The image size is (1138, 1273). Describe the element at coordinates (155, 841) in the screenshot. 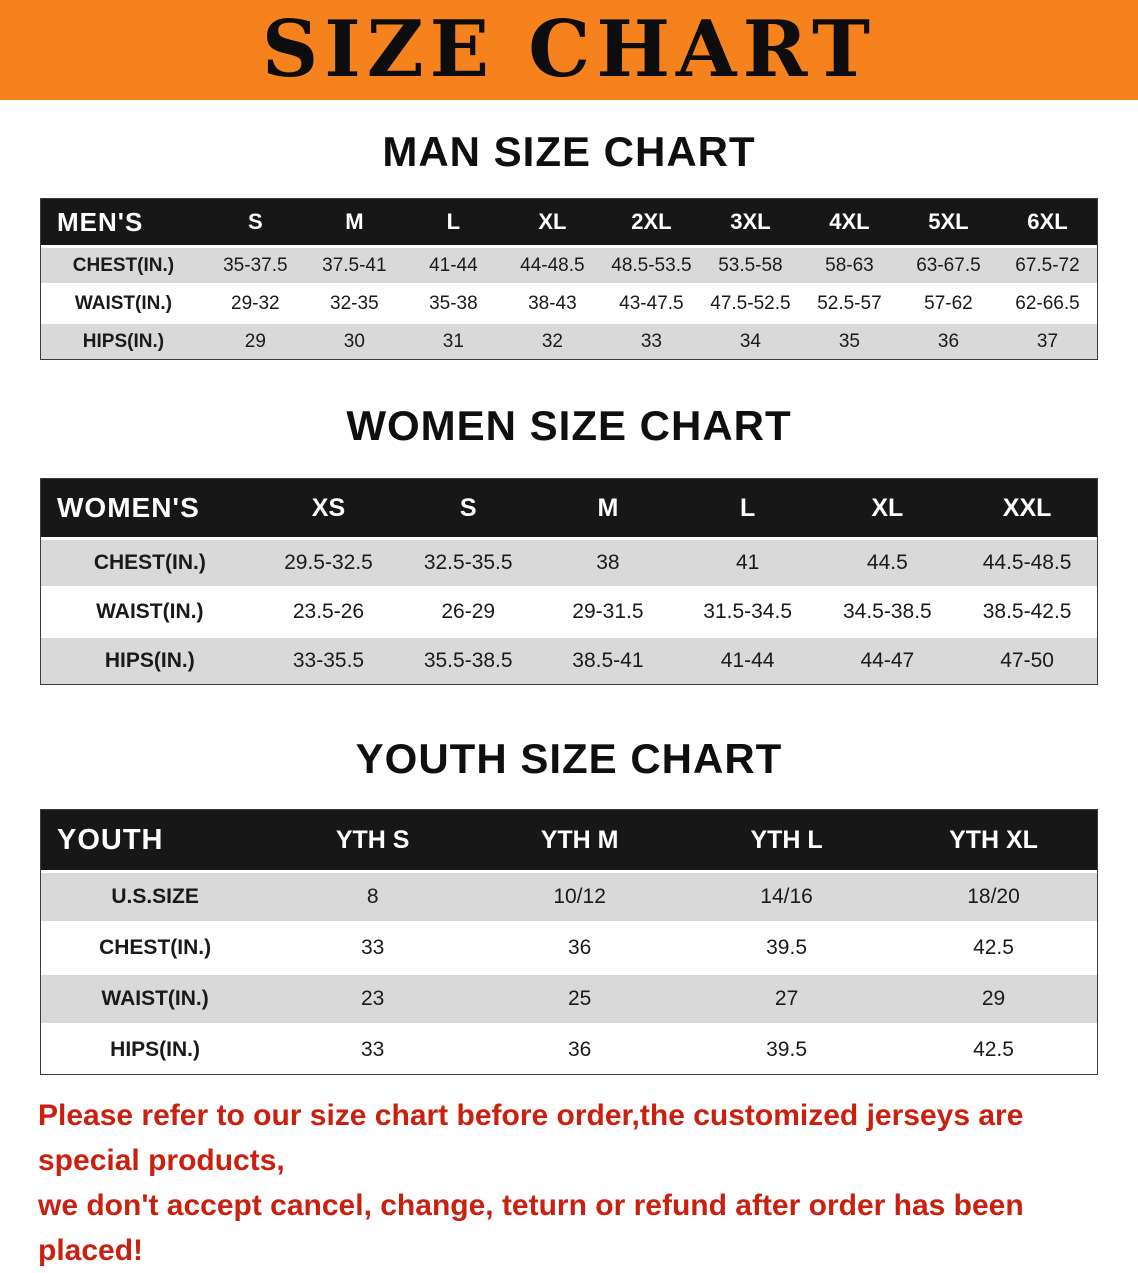

I see `table-corner-label: YOUTH` at that location.